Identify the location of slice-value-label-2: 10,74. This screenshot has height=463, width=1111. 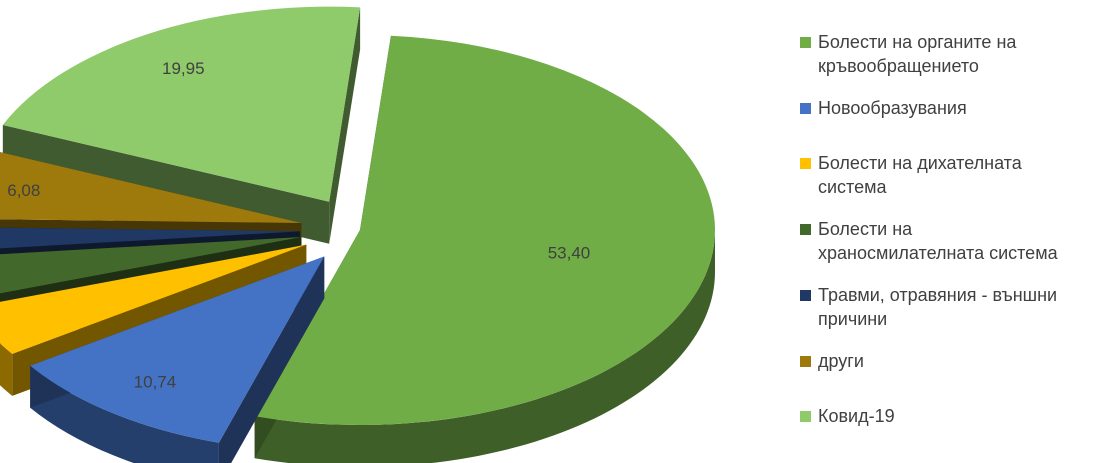
(155, 382).